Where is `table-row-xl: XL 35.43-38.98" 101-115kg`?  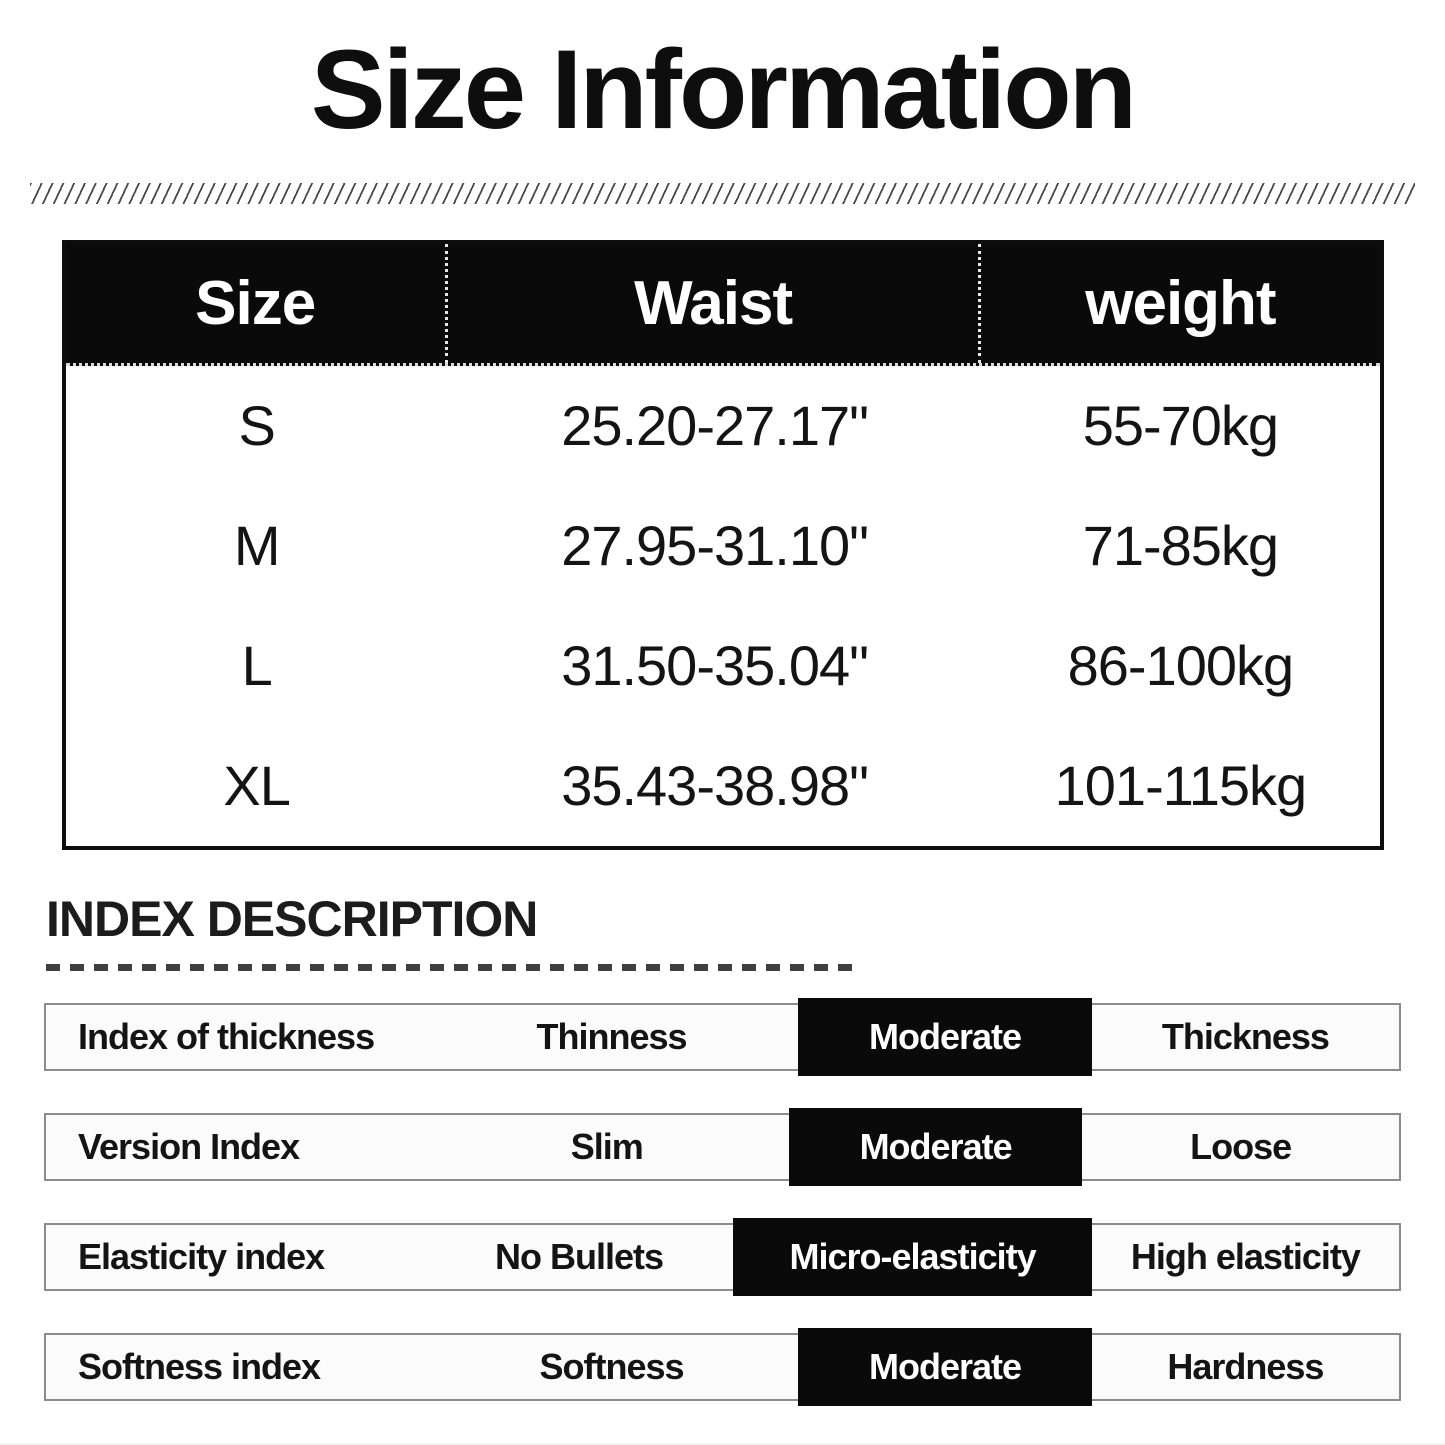
table-row-xl: XL 35.43-38.98" 101-115kg is located at coordinates (723, 786).